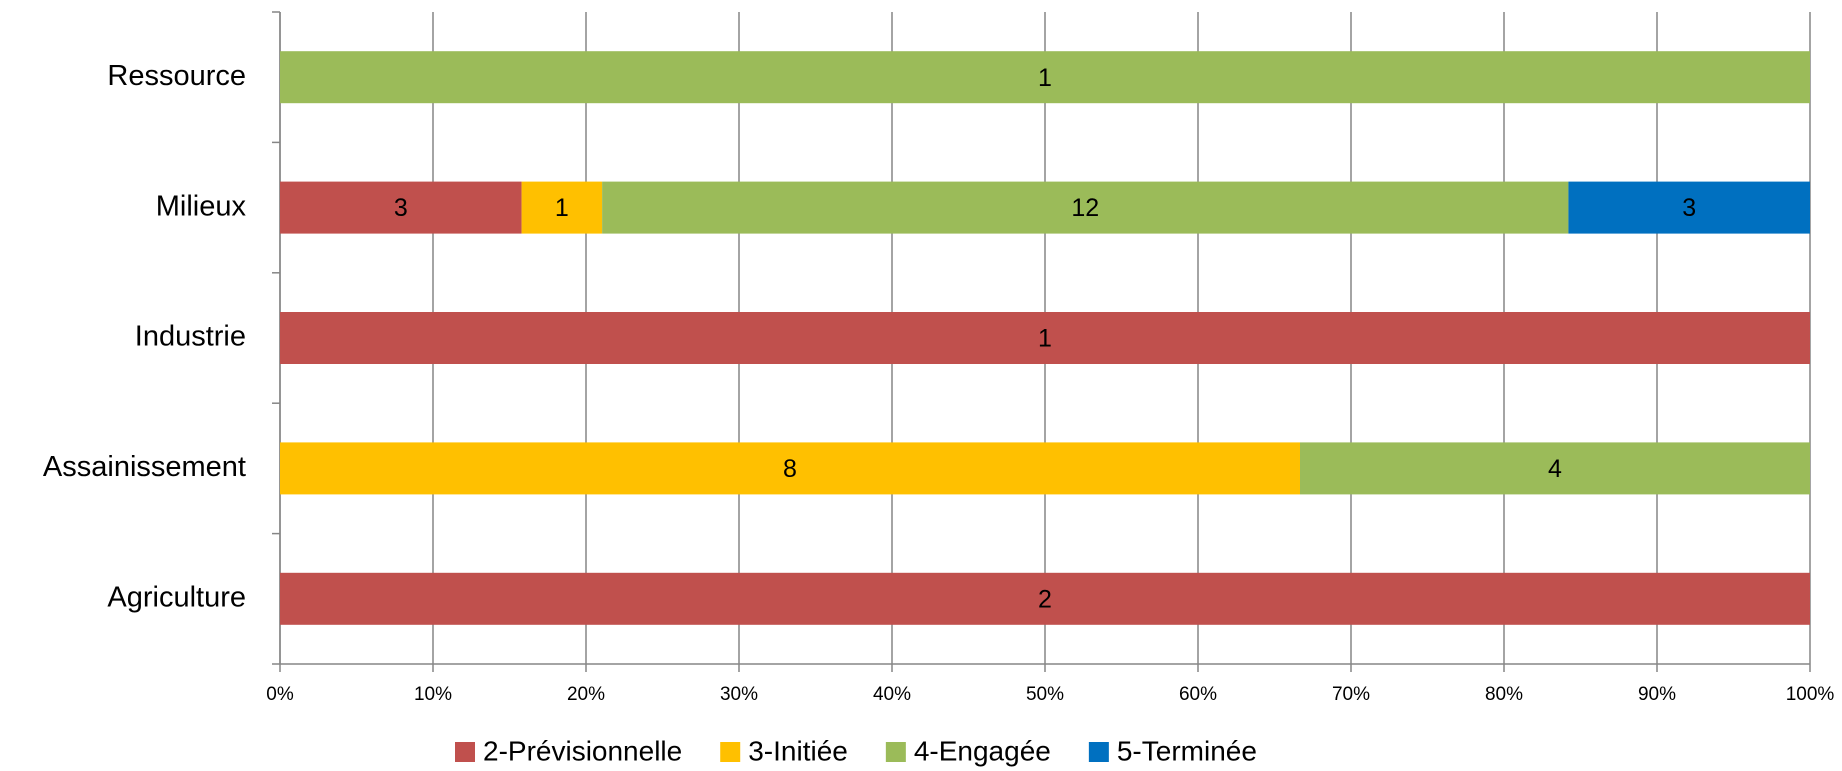 Image resolution: width=1842 pixels, height=771 pixels. I want to click on x-tick-label: 60%, so click(1198, 694).